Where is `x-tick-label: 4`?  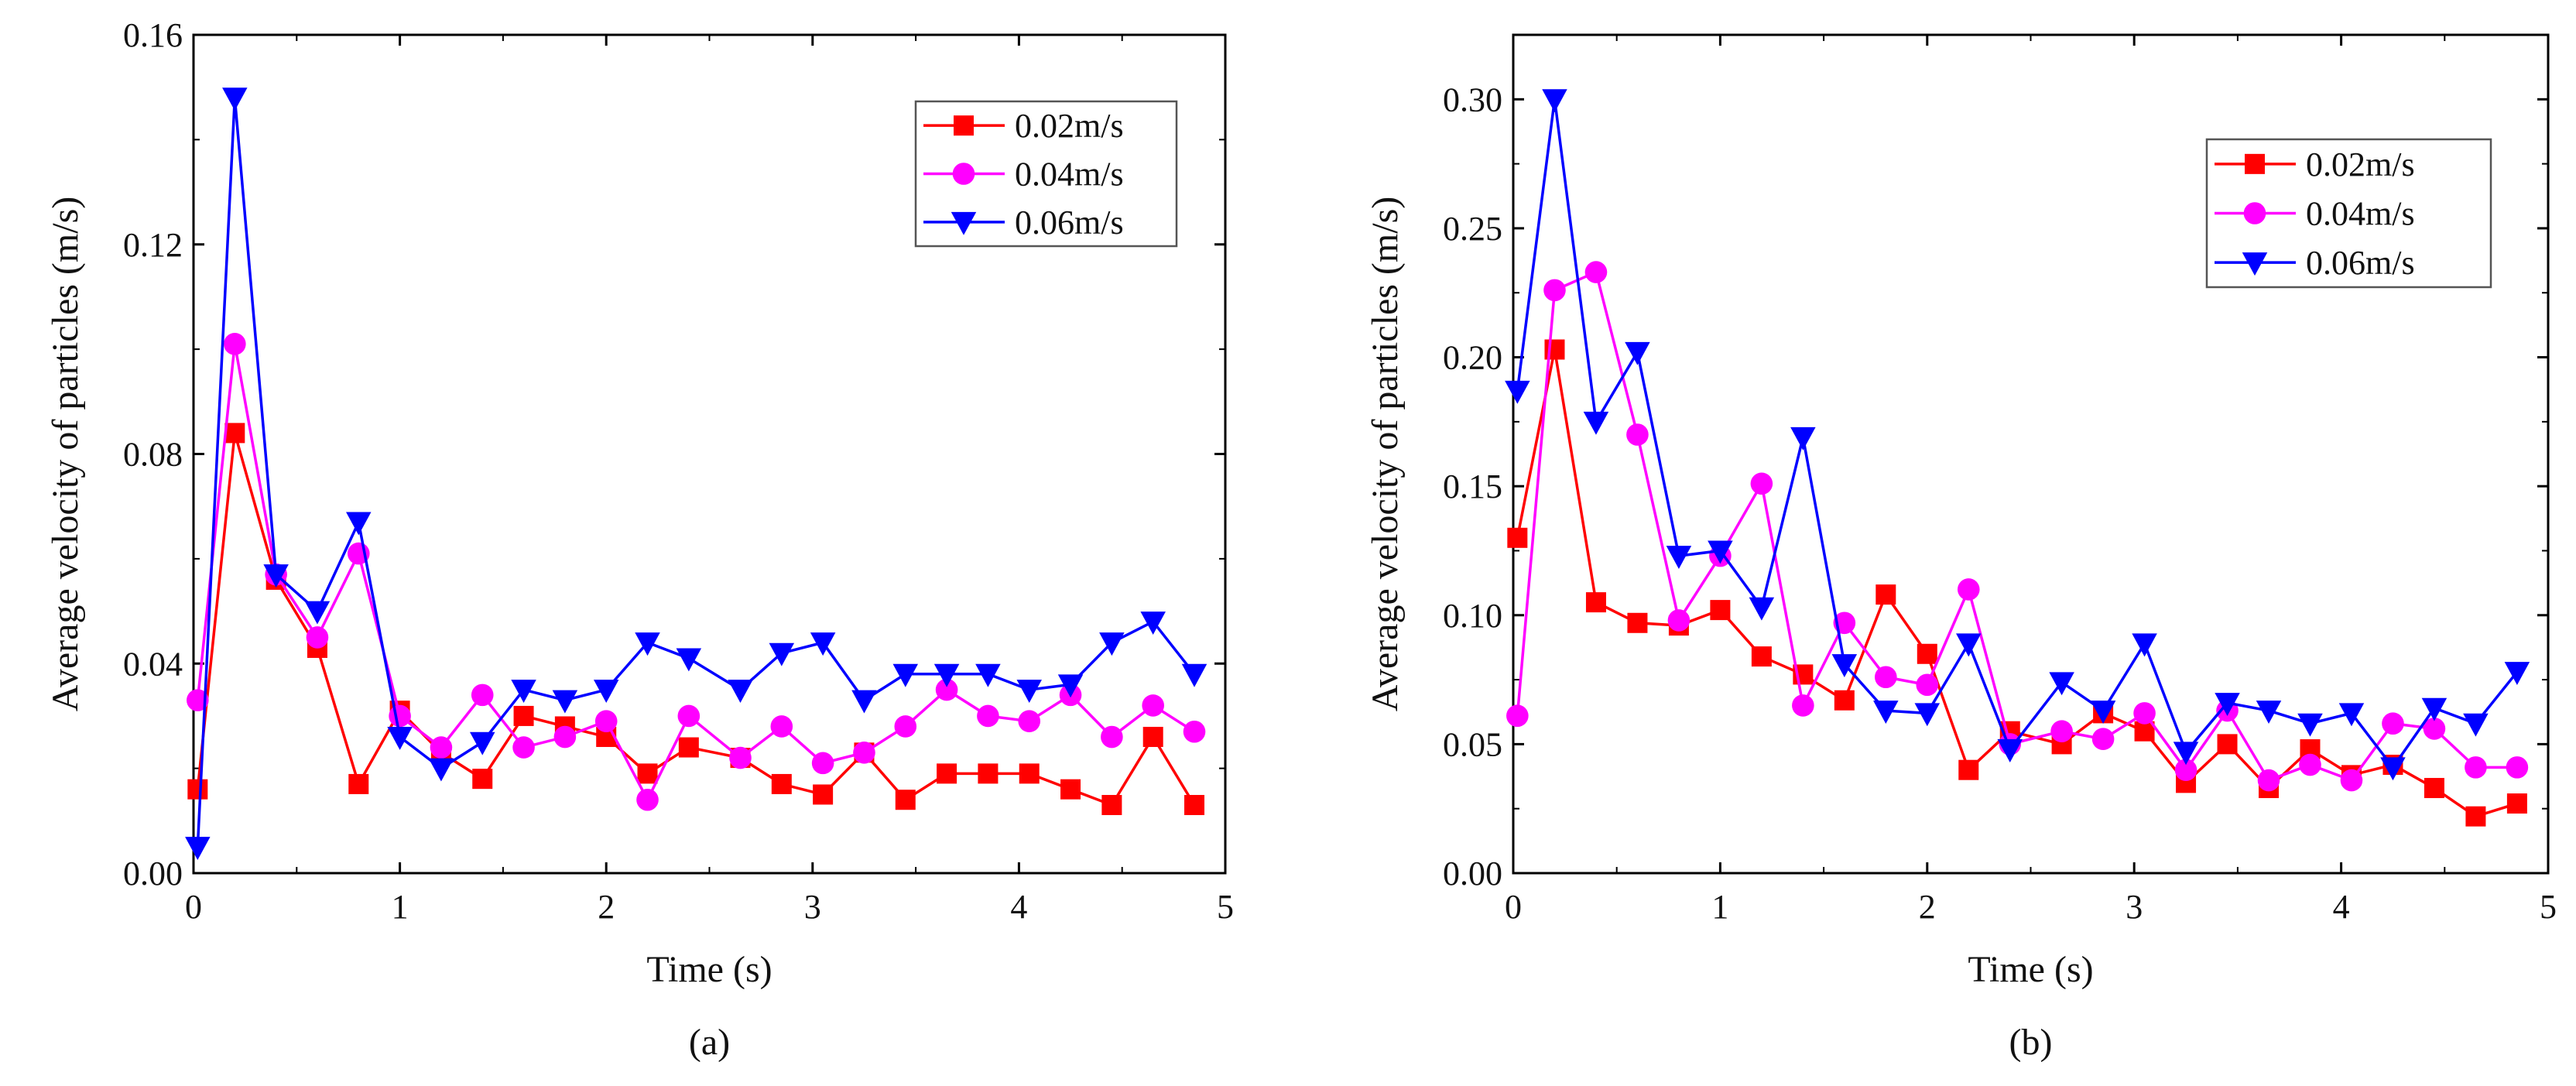 x-tick-label: 4 is located at coordinates (2341, 907).